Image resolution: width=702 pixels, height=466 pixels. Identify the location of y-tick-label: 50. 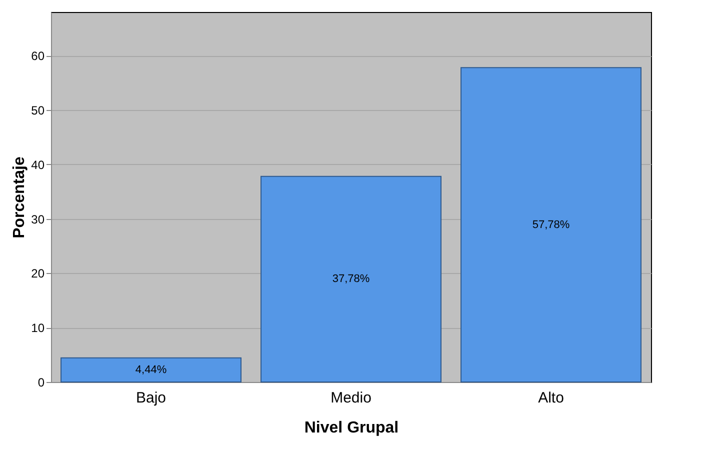
(38, 110).